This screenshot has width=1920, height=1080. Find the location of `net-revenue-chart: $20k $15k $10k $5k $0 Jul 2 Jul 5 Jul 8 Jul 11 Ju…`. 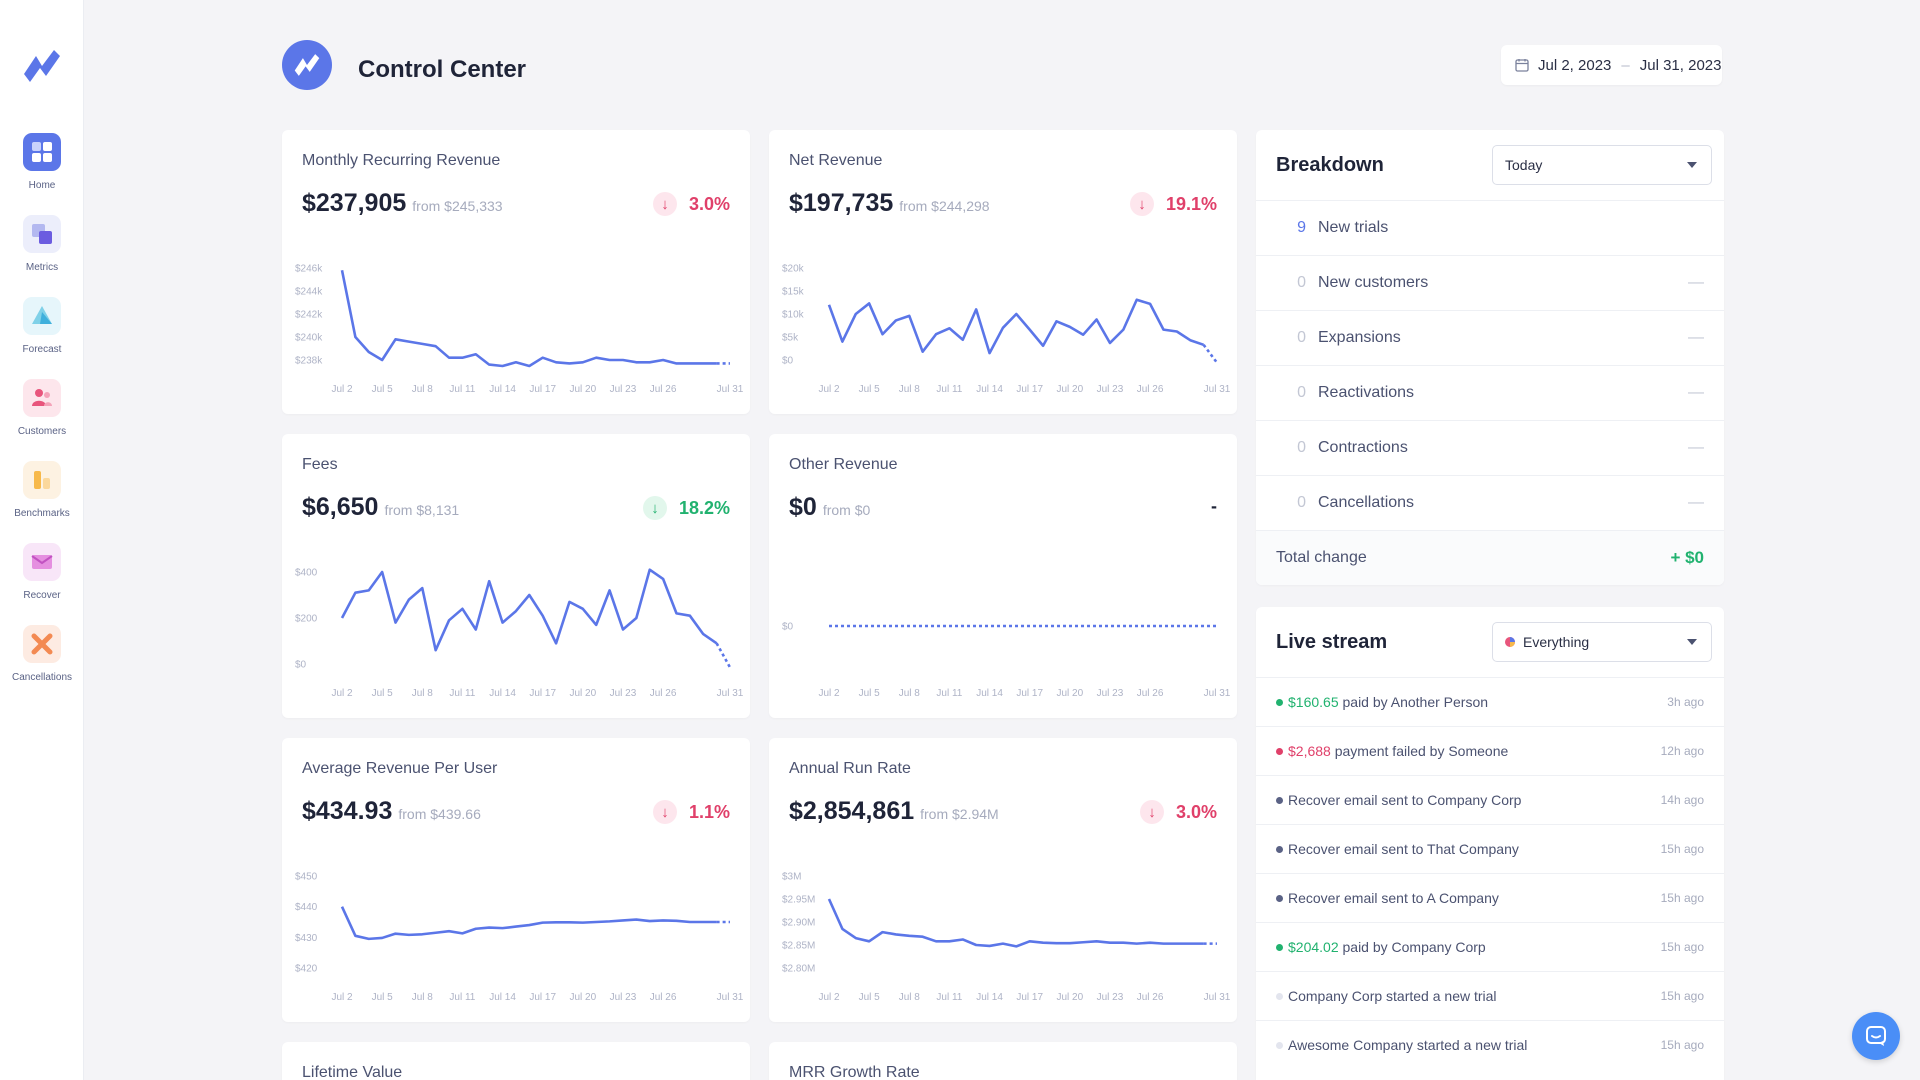

net-revenue-chart: $20k $15k $10k $5k $0 Jul 2 Jul 5 Jul 8 Jul 11 Ju… is located at coordinates (1006, 330).